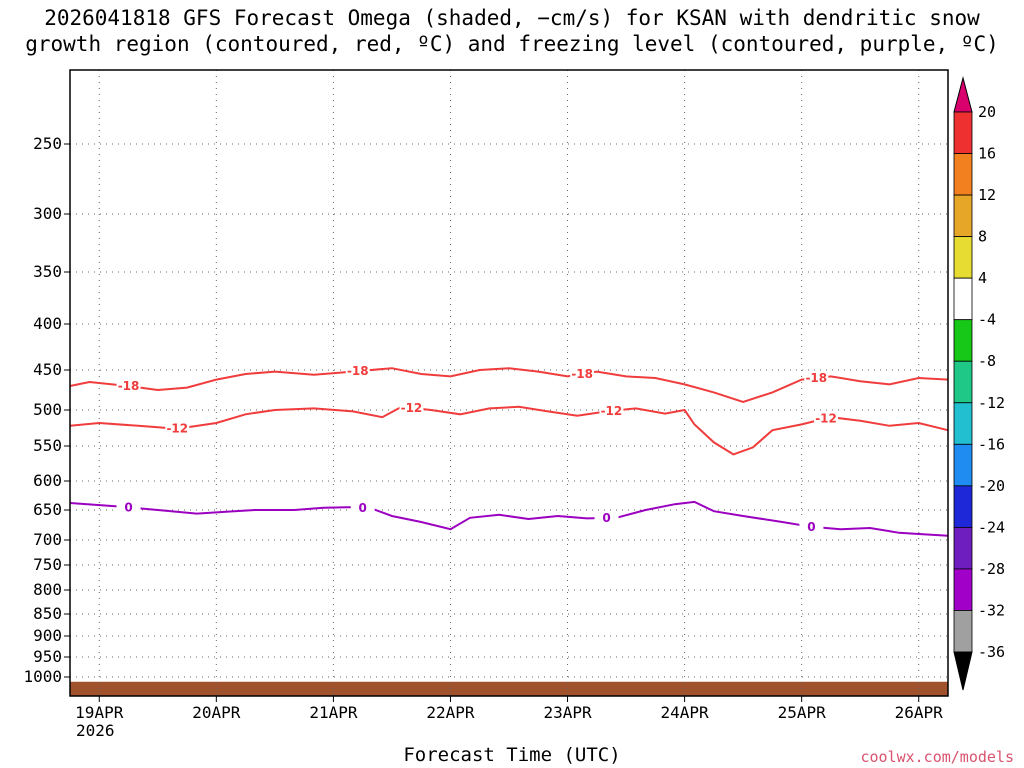  Describe the element at coordinates (937, 757) in the screenshot. I see `source-credit: coolwx.com/models` at that location.